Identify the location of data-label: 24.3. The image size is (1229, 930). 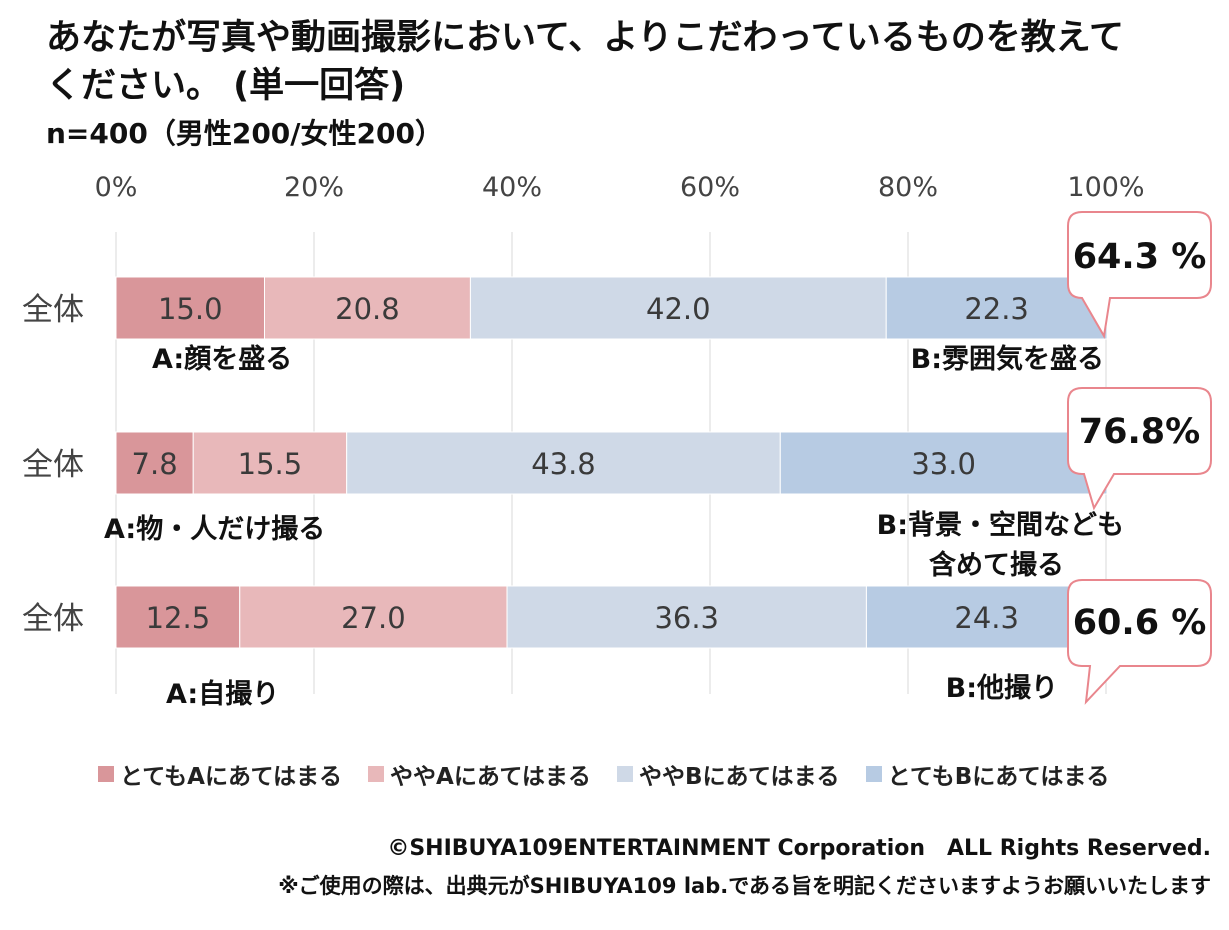
(986, 618).